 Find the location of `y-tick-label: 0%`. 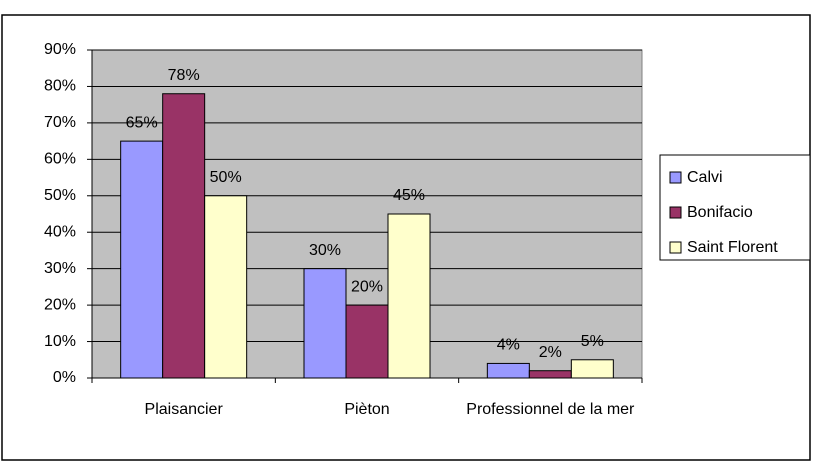

y-tick-label: 0% is located at coordinates (64, 377).